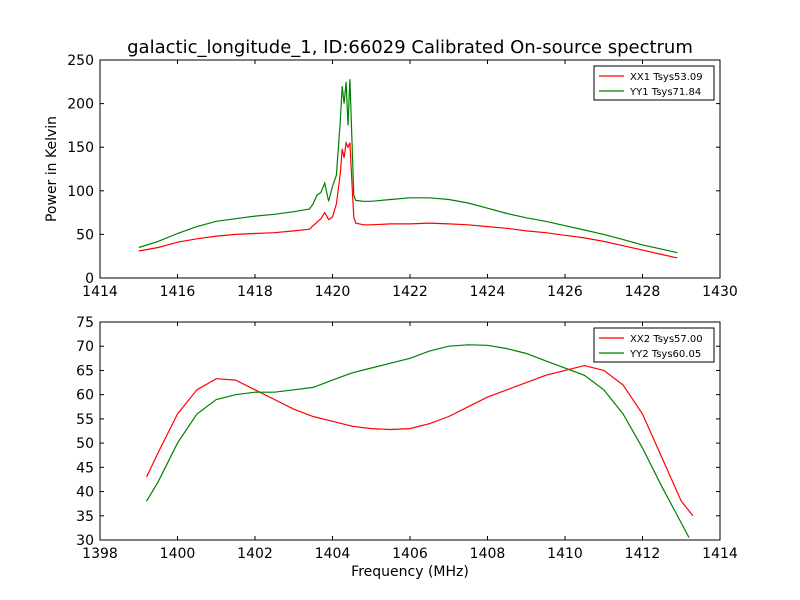 This screenshot has height=600, width=800. What do you see at coordinates (85, 420) in the screenshot?
I see `y-tick-label: 55` at bounding box center [85, 420].